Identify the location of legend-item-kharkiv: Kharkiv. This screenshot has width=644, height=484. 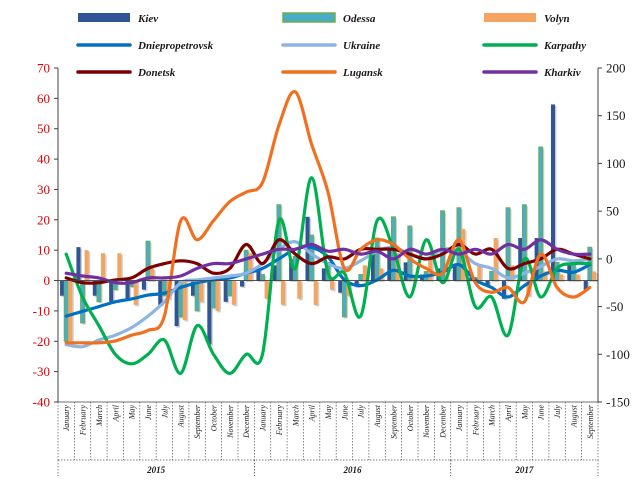
(531, 73).